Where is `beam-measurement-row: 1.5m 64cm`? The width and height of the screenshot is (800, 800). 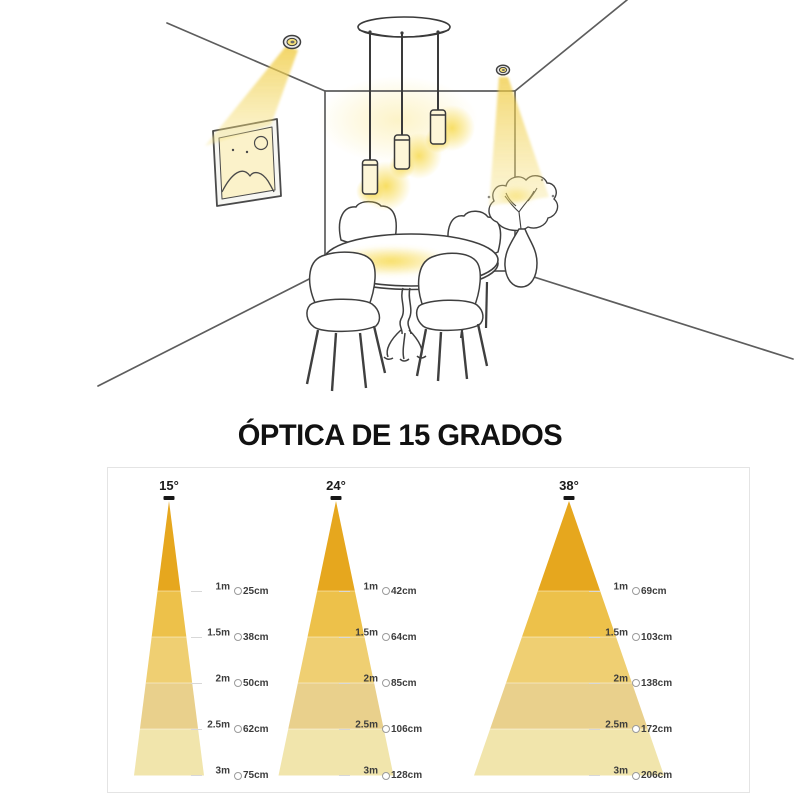 beam-measurement-row: 1.5m 64cm is located at coordinates (378, 635).